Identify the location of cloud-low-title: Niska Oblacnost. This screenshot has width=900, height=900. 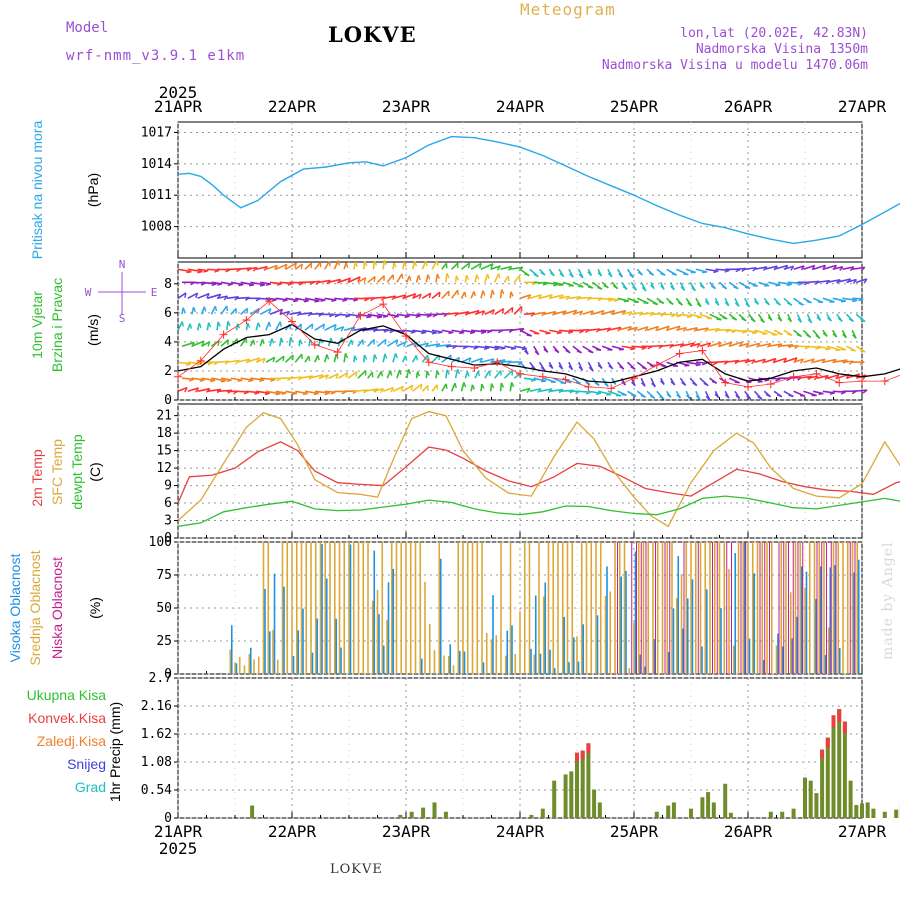
(57, 608).